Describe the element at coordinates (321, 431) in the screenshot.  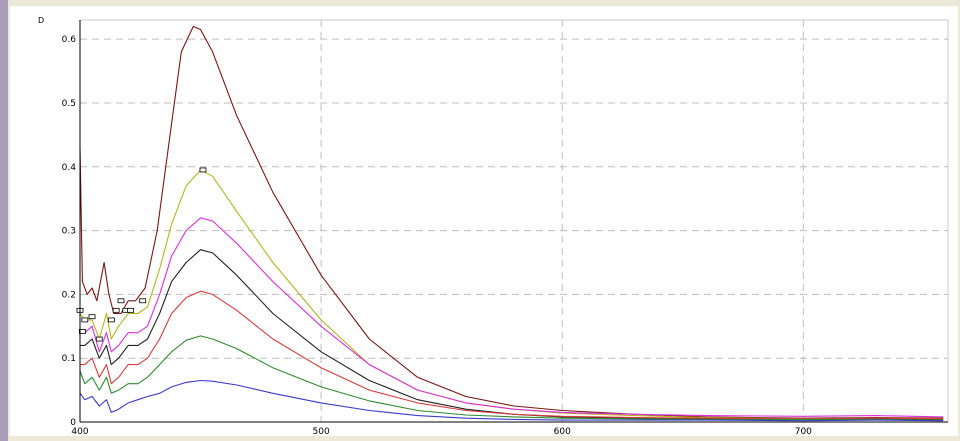
I see `x-tick-label: 500` at that location.